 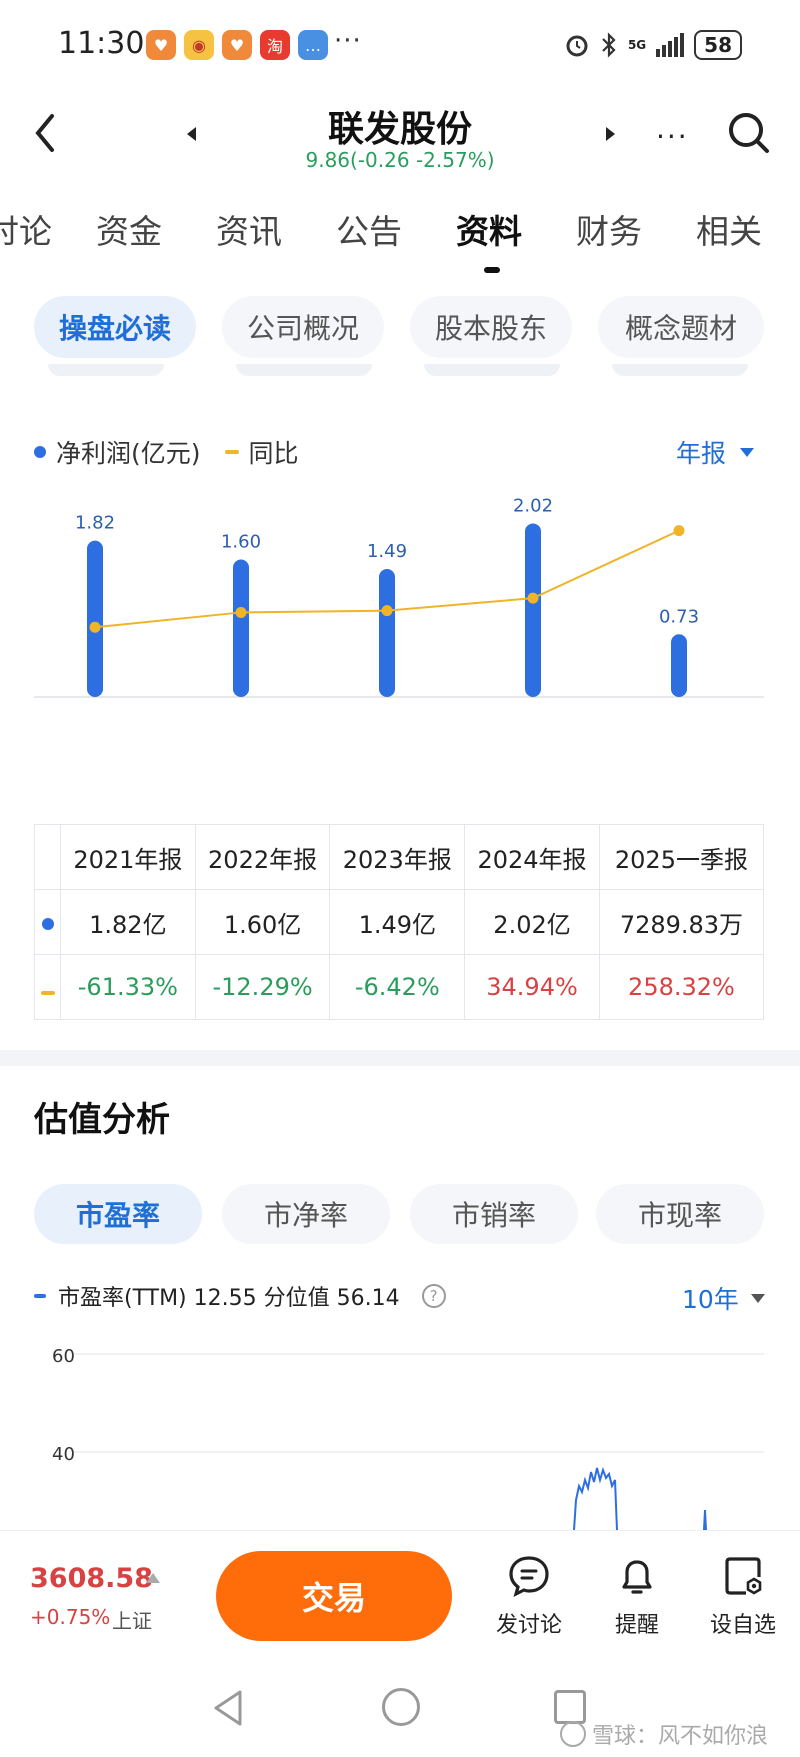 I want to click on net-profit-chart: 1.82 1.60 1.49 2.02 0.73, so click(x=399, y=596).